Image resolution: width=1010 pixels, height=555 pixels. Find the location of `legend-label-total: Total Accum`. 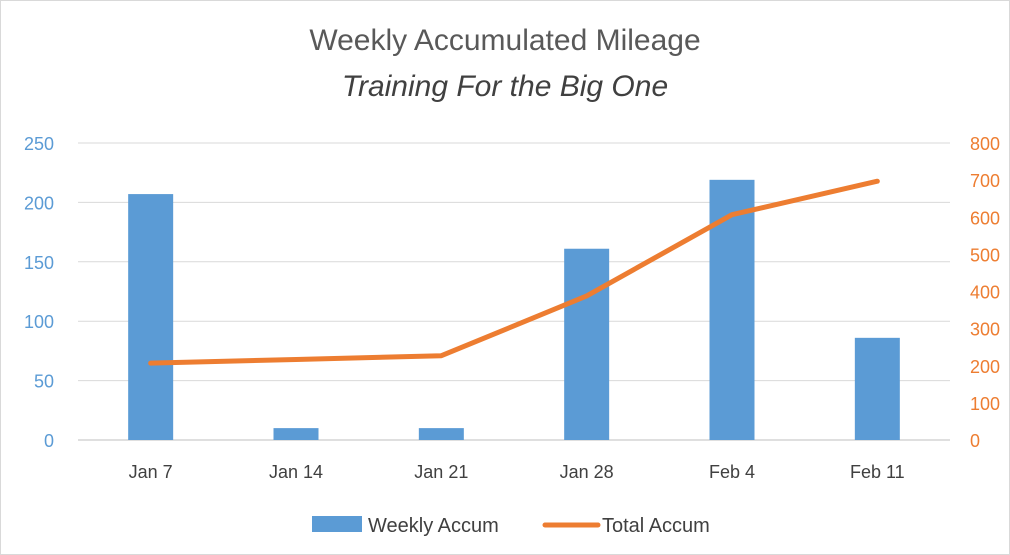

legend-label-total: Total Accum is located at coordinates (656, 526).